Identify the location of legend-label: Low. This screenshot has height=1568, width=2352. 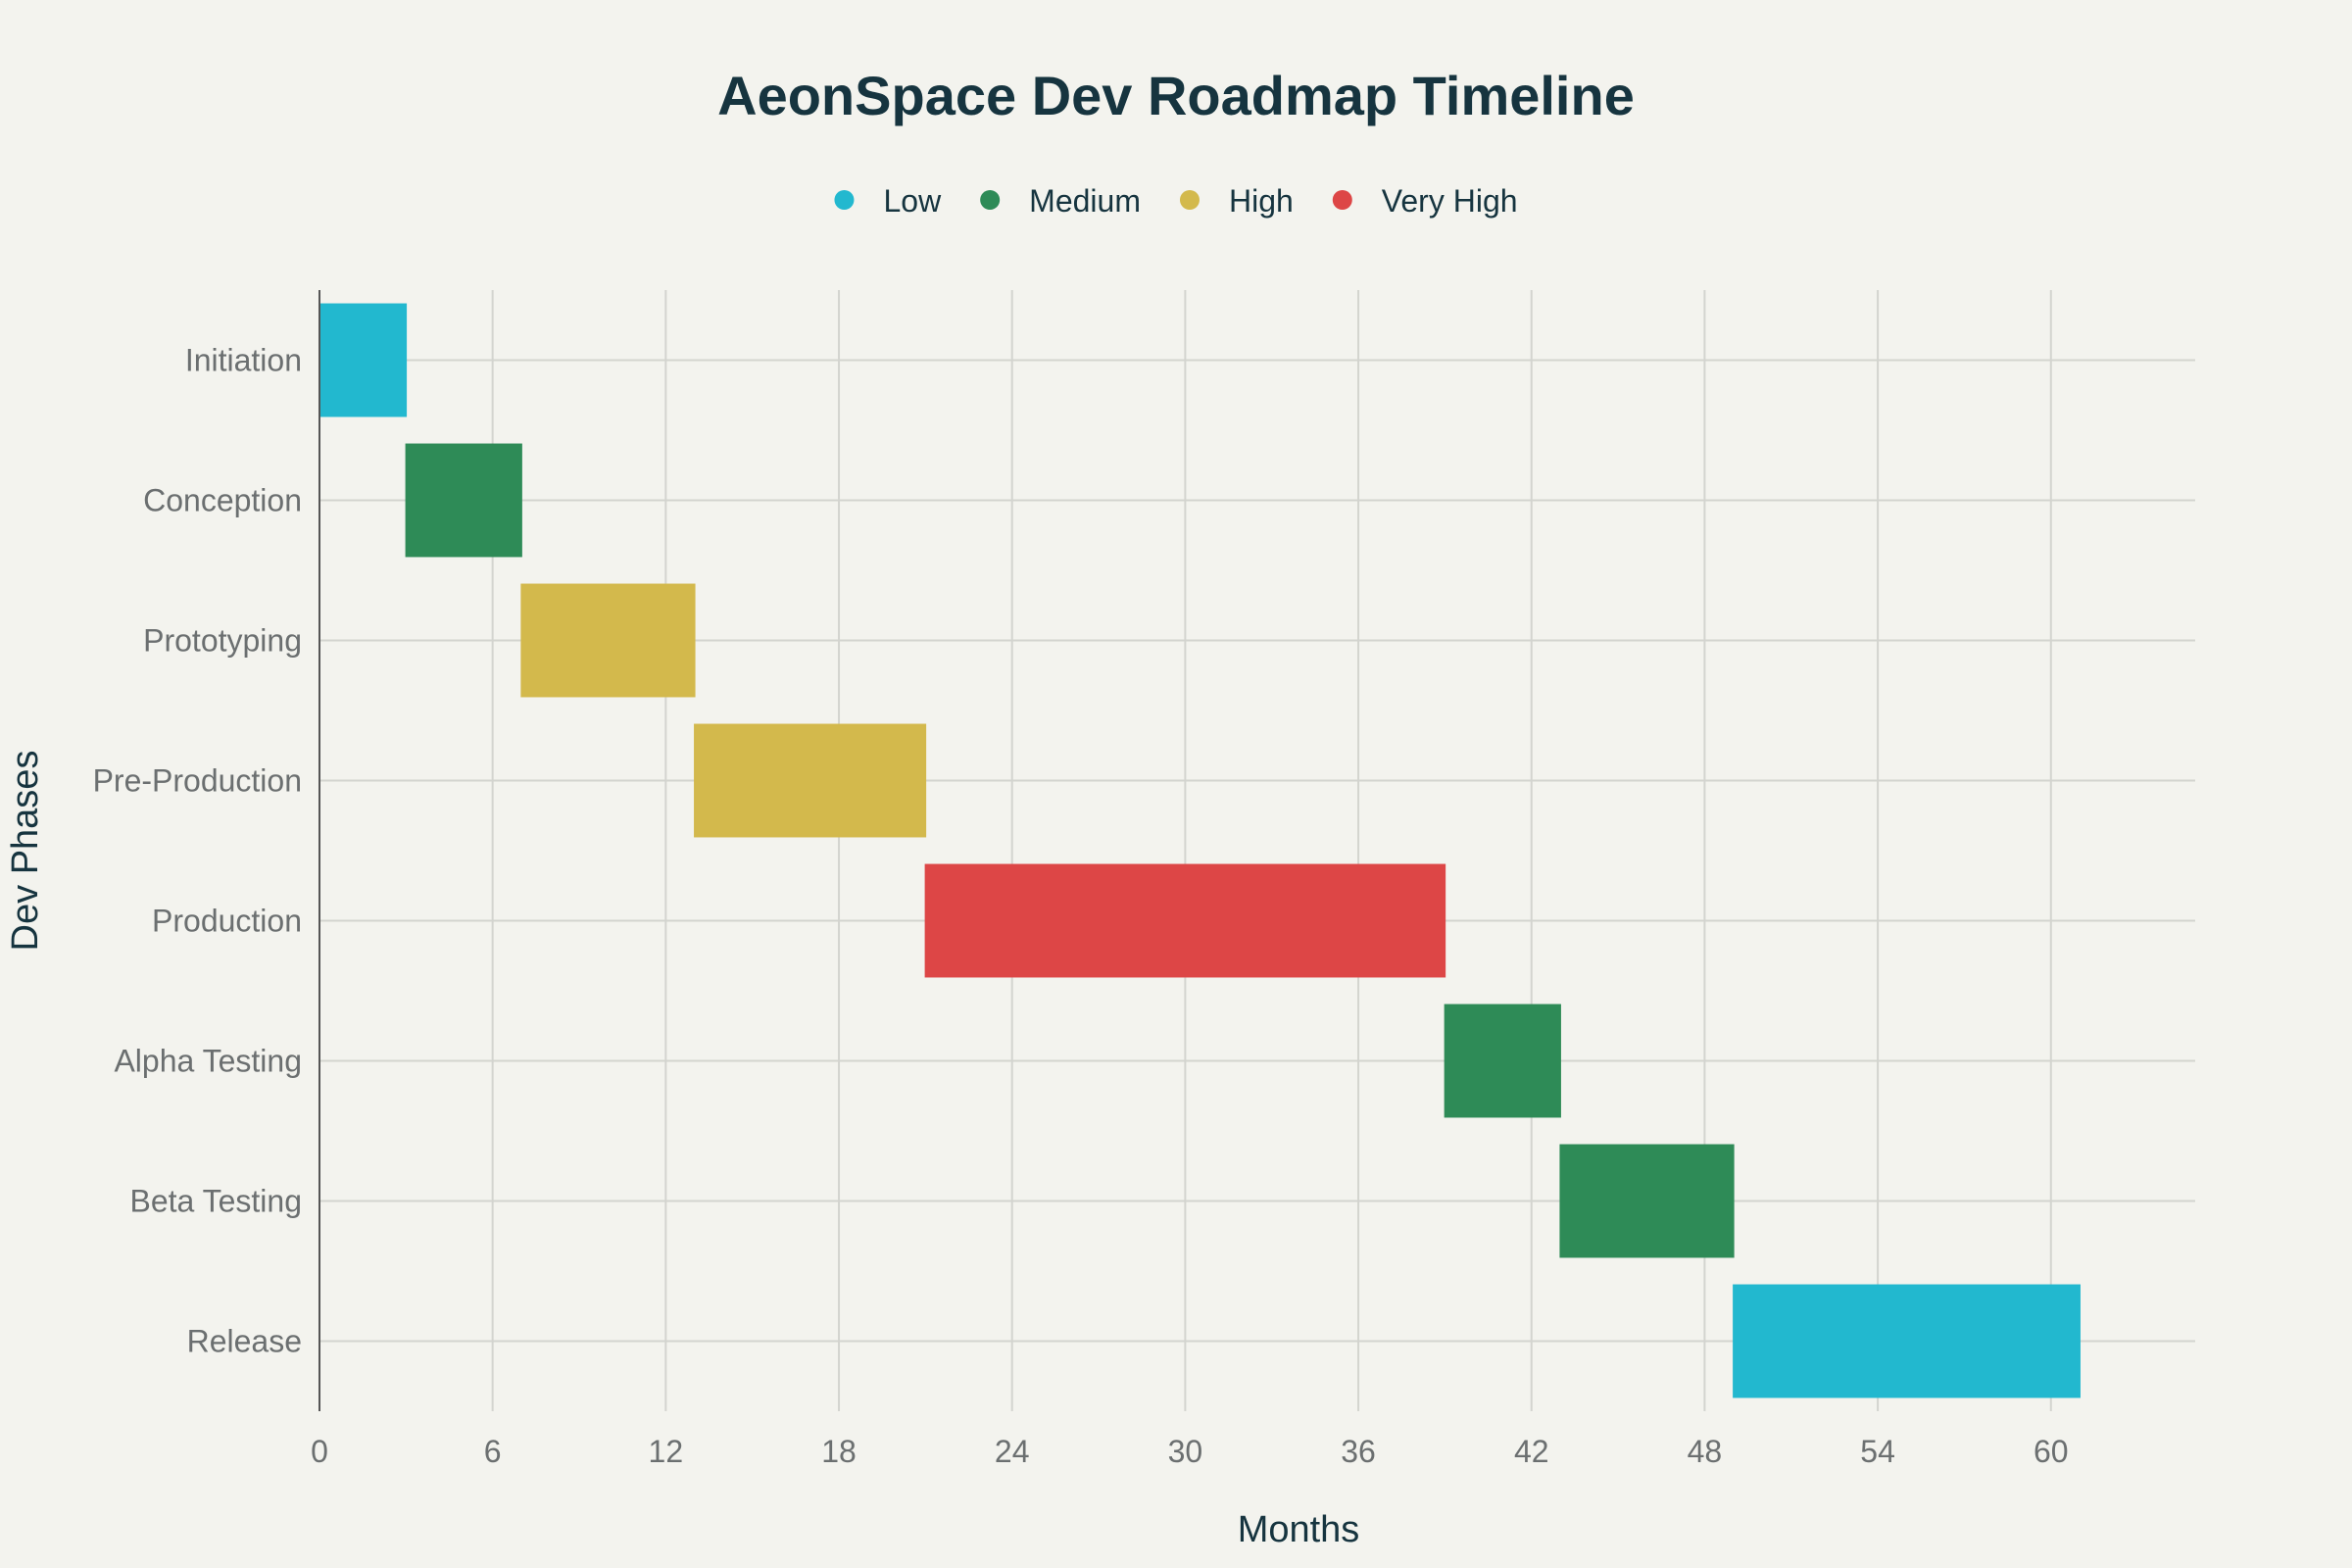
(912, 201).